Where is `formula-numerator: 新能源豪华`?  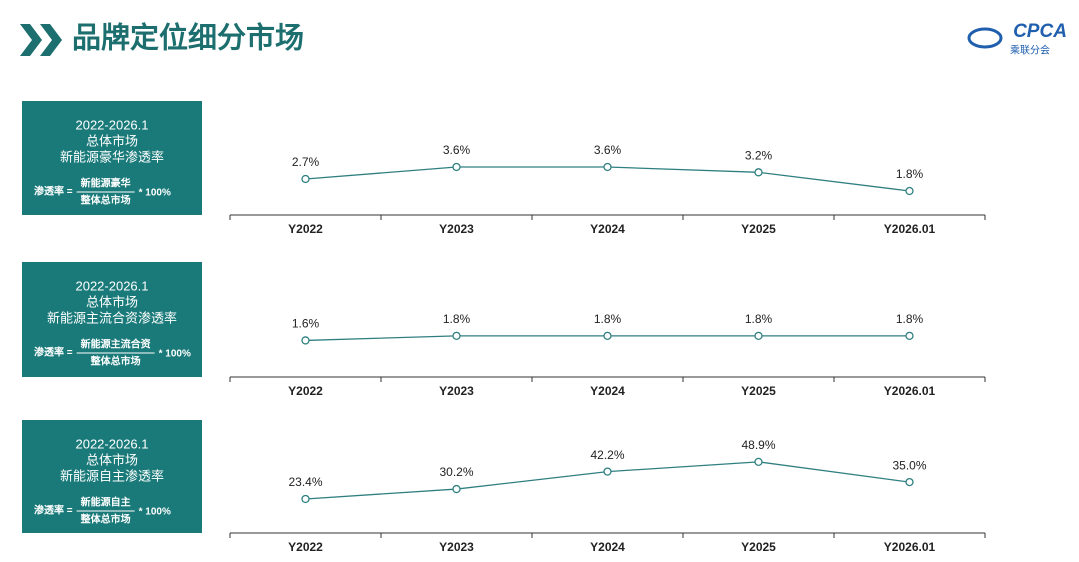 formula-numerator: 新能源豪华 is located at coordinates (106, 183).